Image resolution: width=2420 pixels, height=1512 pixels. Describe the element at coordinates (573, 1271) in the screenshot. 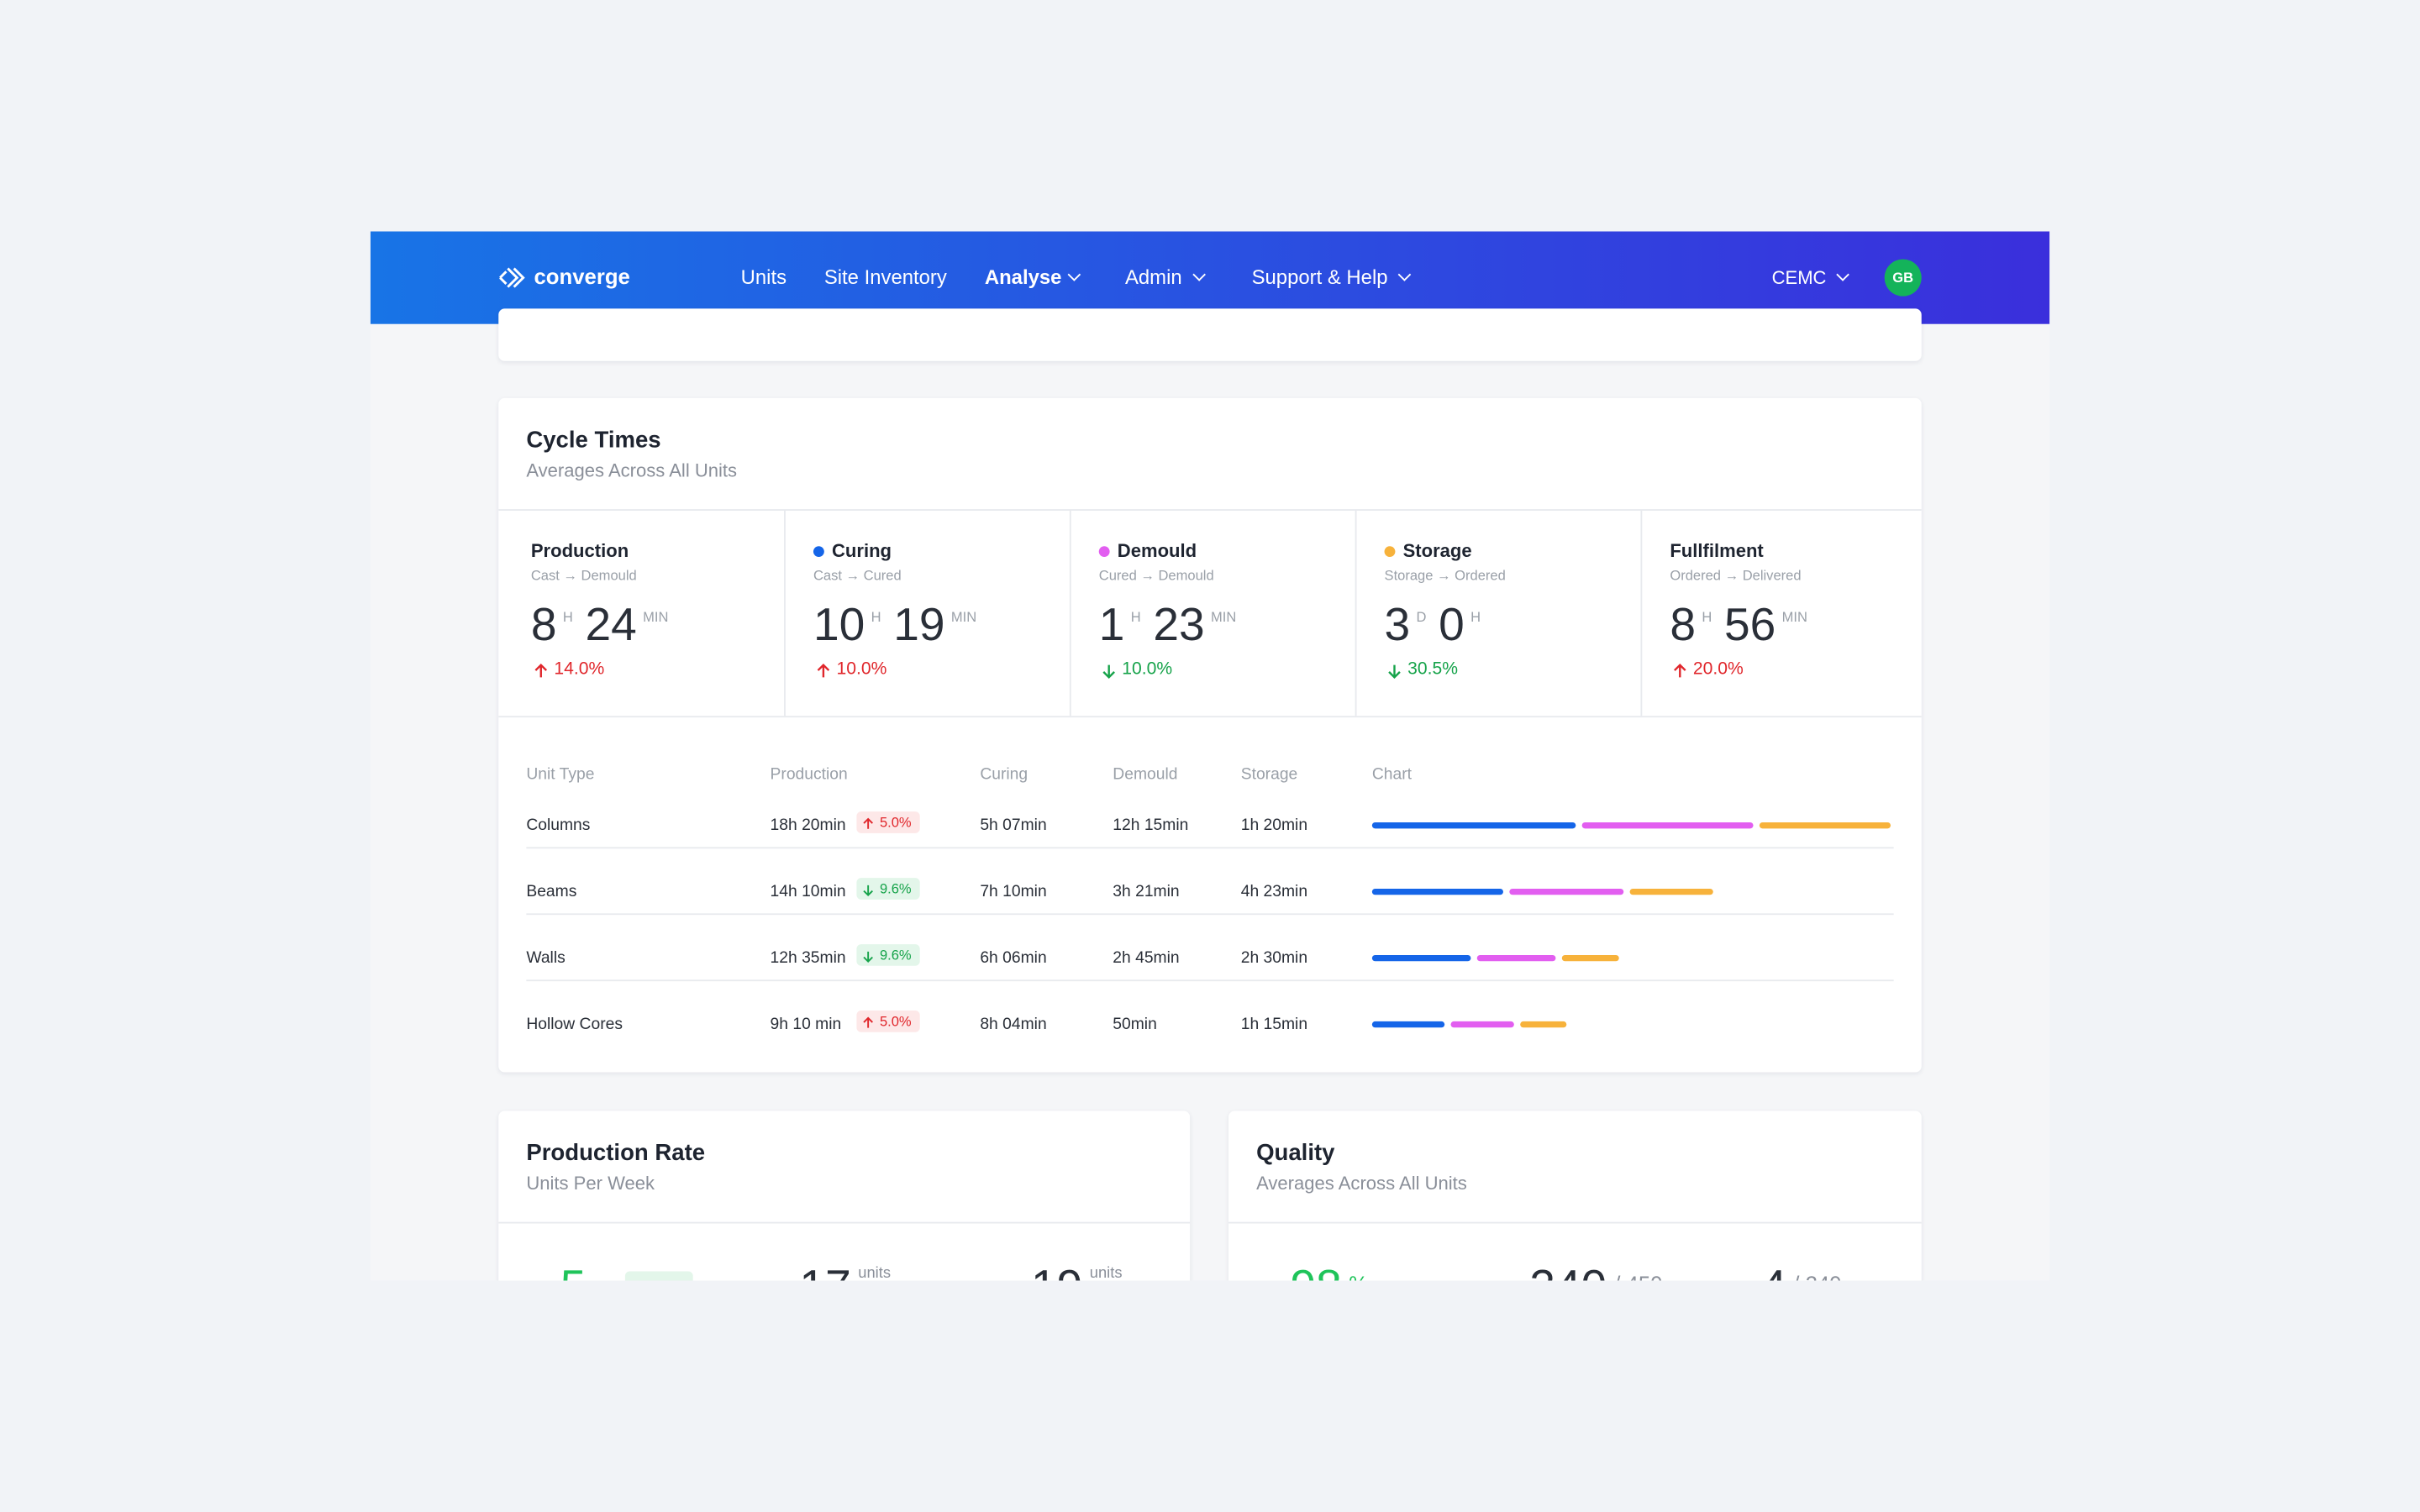

I see `stat-value: 5` at that location.